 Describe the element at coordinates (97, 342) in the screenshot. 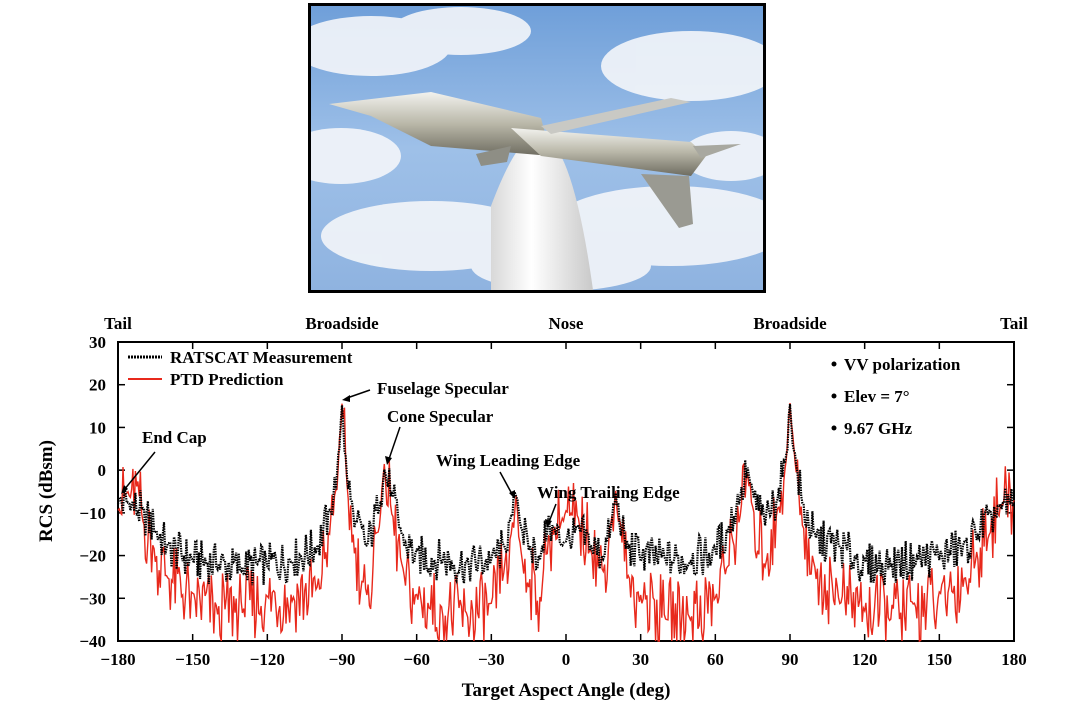

I see `y-tick-label: 30` at that location.